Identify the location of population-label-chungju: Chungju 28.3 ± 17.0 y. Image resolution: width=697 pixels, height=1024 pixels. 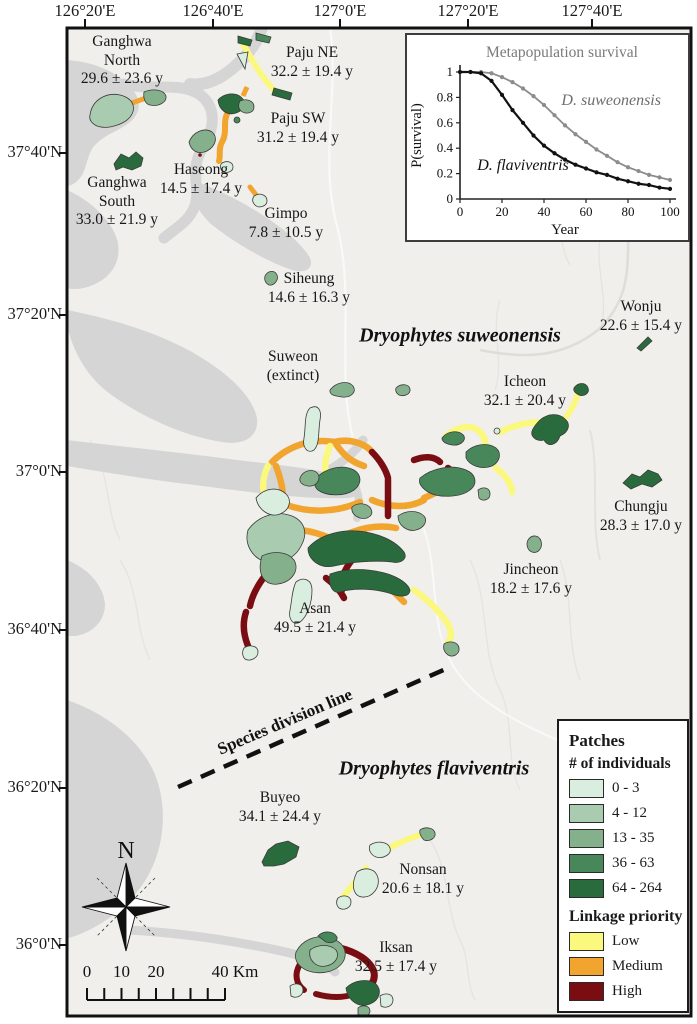
(641, 516).